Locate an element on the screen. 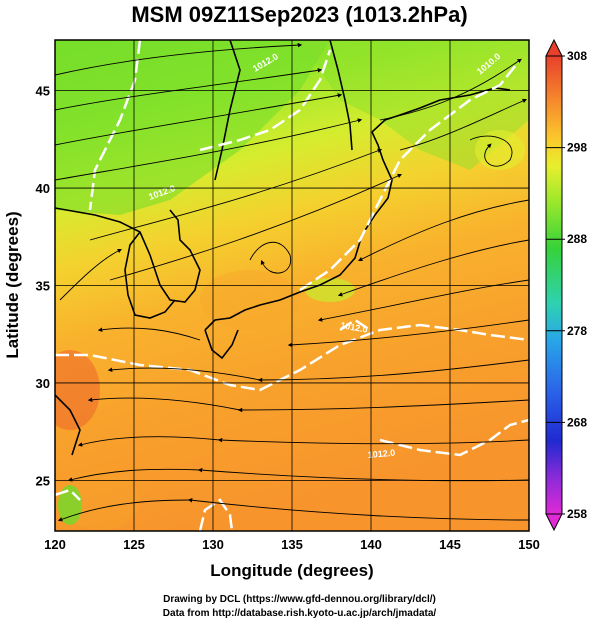 Image resolution: width=599 pixels, height=625 pixels. y-tick-label: 40 is located at coordinates (43, 188).